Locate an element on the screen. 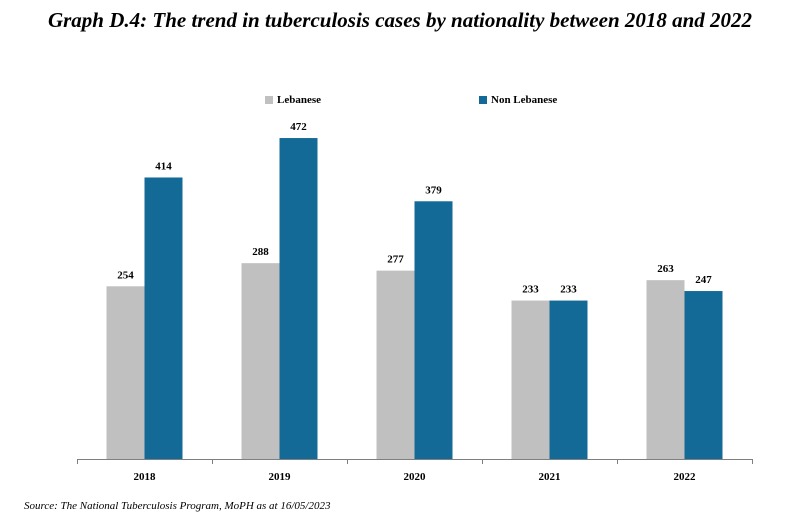  data-label-lebanese-2022: 263 is located at coordinates (665, 269).